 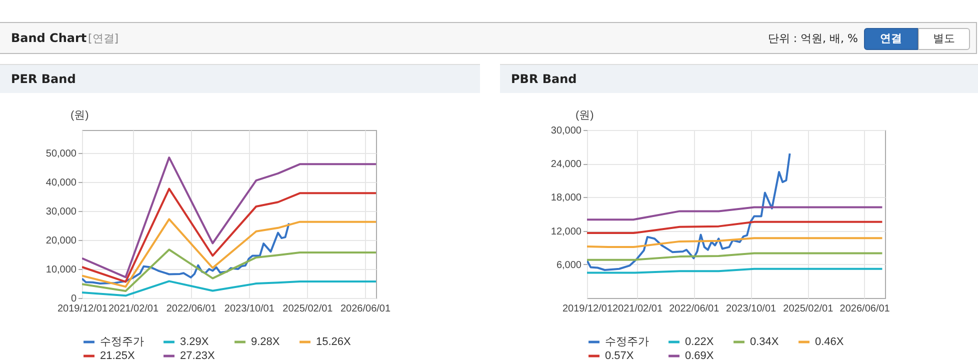 I want to click on y-tick-label: 0, so click(x=73, y=299).